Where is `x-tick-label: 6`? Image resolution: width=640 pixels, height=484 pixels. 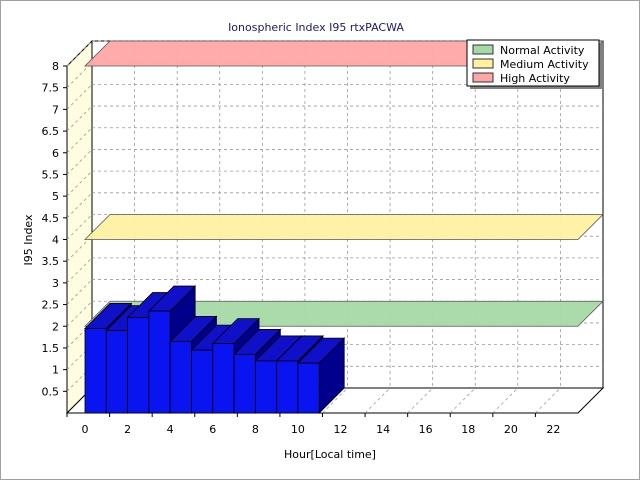
x-tick-label: 6 is located at coordinates (212, 429).